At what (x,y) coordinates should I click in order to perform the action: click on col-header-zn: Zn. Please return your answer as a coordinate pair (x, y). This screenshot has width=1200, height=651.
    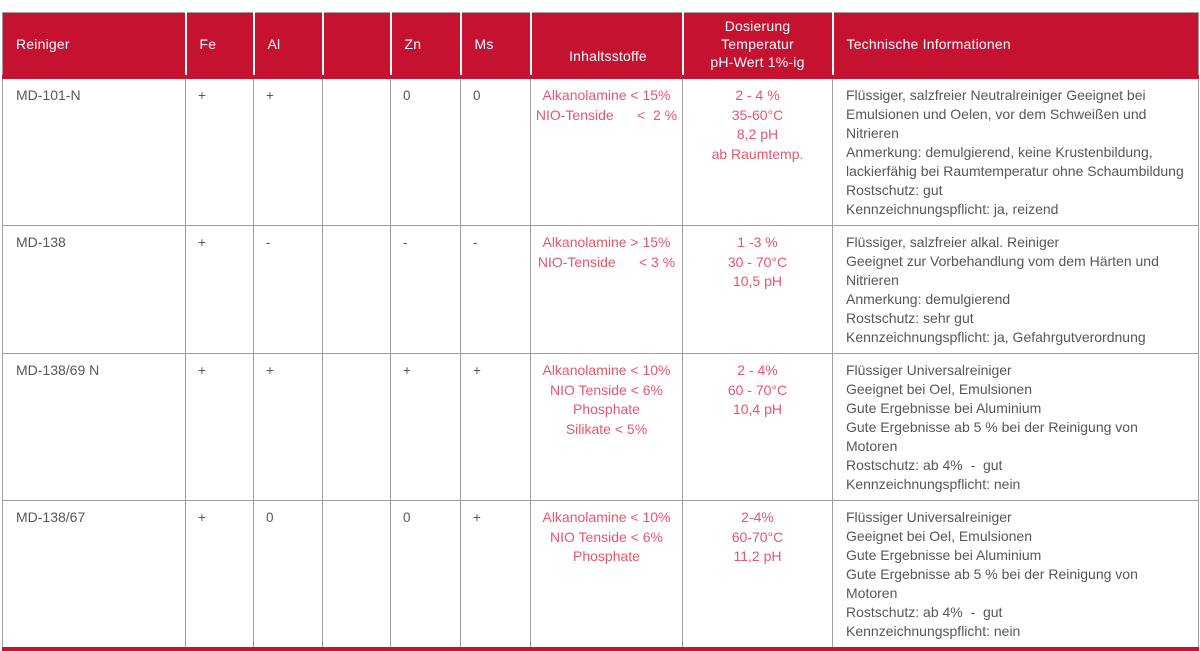
    Looking at the image, I should click on (425, 45).